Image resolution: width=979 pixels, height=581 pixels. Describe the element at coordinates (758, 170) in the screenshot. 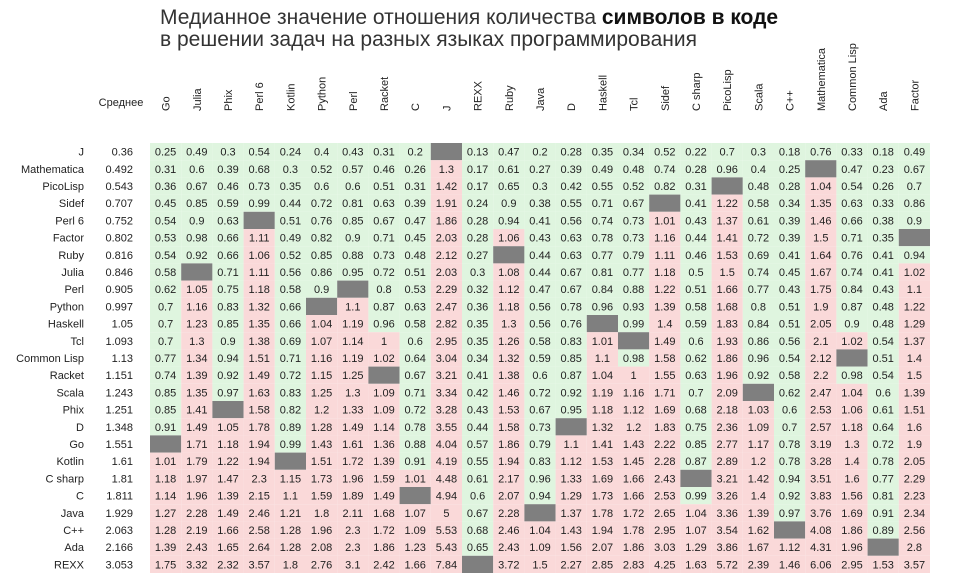

I see `cell-value-label: 0.4` at that location.